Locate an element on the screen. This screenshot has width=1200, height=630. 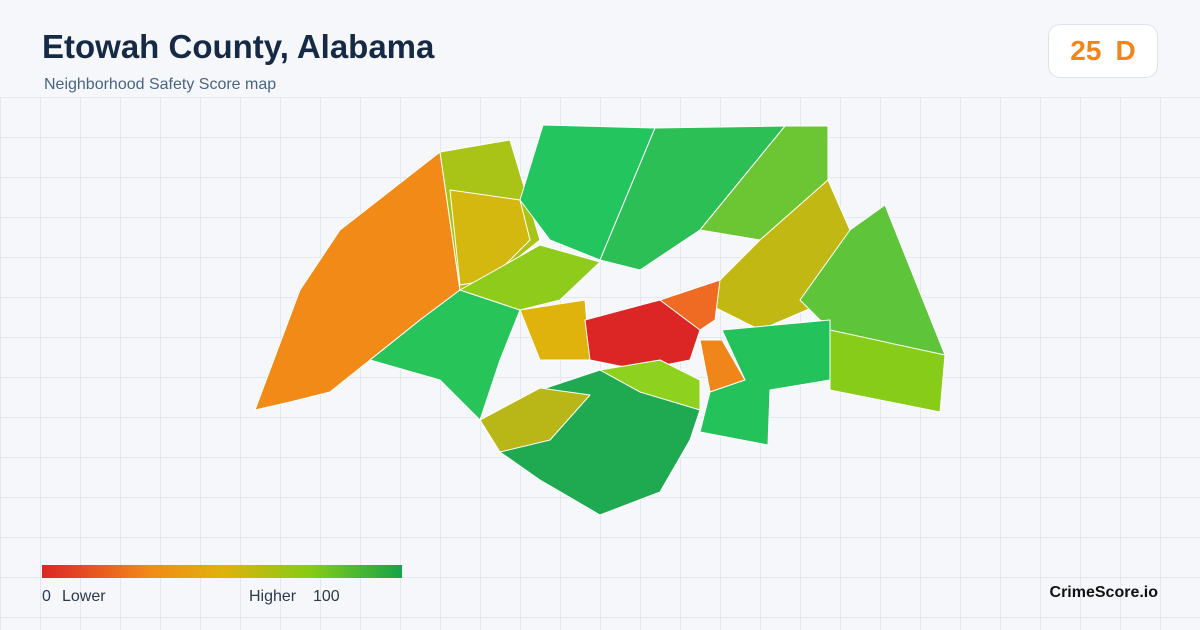
legend-gradient is located at coordinates (222, 571).